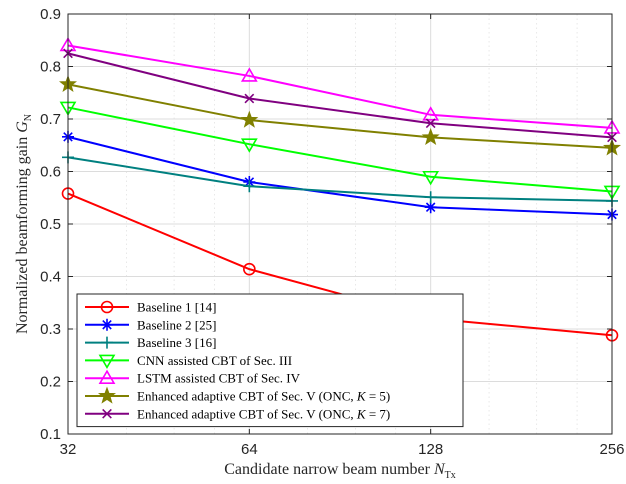 This screenshot has height=484, width=626. I want to click on legend-item: CNN assisted CBT of Sec. III, so click(188, 361).